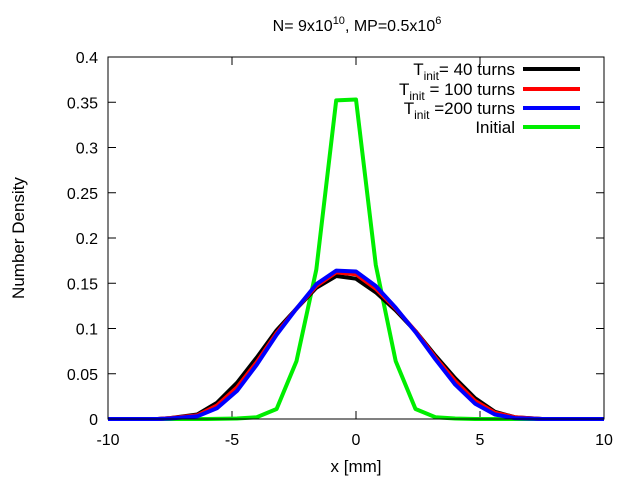 The image size is (640, 480). I want to click on title-sup-1: 10, so click(339, 21).